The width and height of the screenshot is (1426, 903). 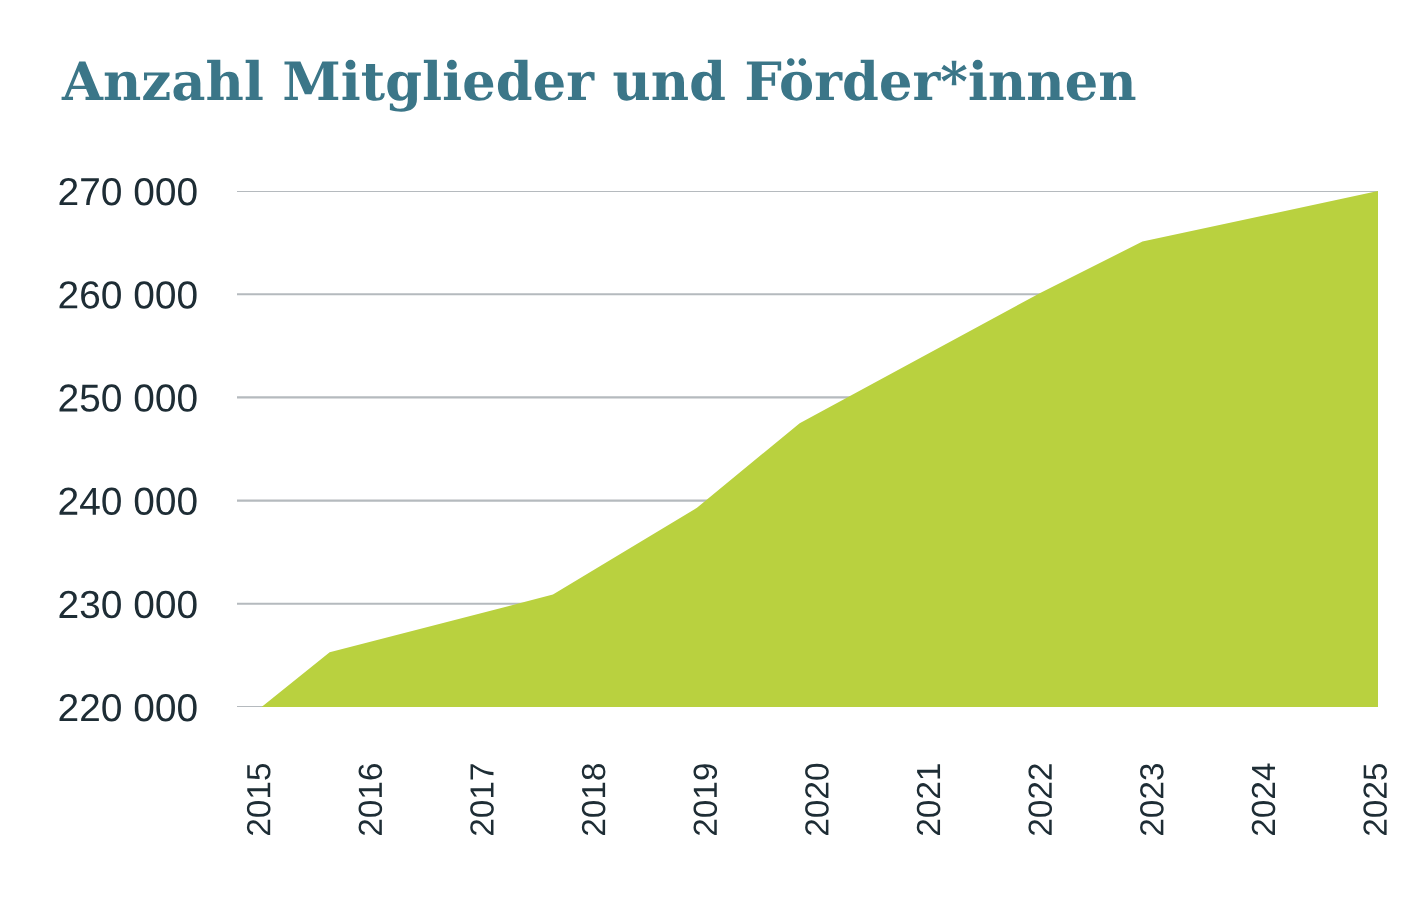 What do you see at coordinates (128, 191) in the screenshot?
I see `y-tick-label: 270 000` at bounding box center [128, 191].